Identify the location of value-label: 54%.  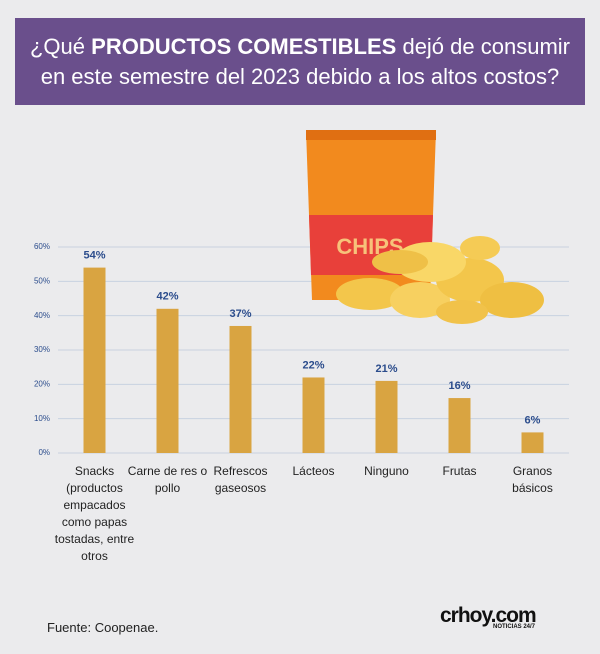
(94, 256).